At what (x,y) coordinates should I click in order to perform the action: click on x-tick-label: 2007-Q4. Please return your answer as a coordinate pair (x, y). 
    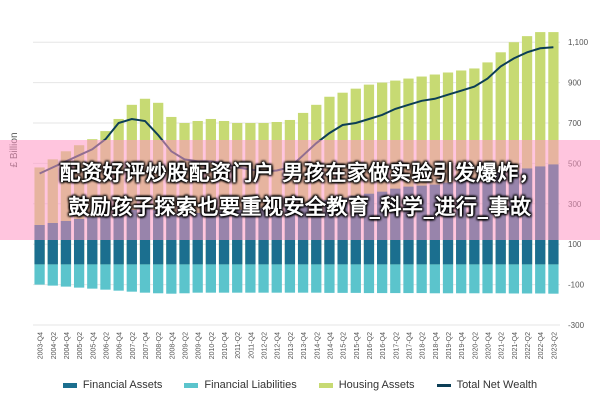
    Looking at the image, I should click on (146, 345).